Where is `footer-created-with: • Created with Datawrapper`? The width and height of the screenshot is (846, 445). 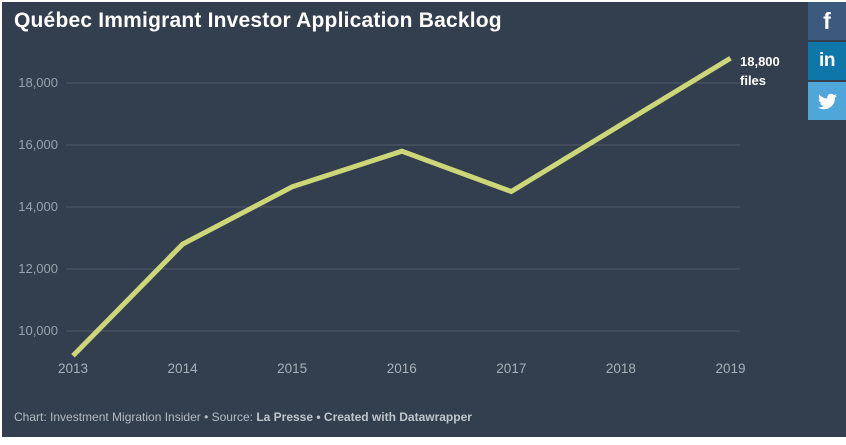 footer-created-with: • Created with Datawrapper is located at coordinates (392, 417).